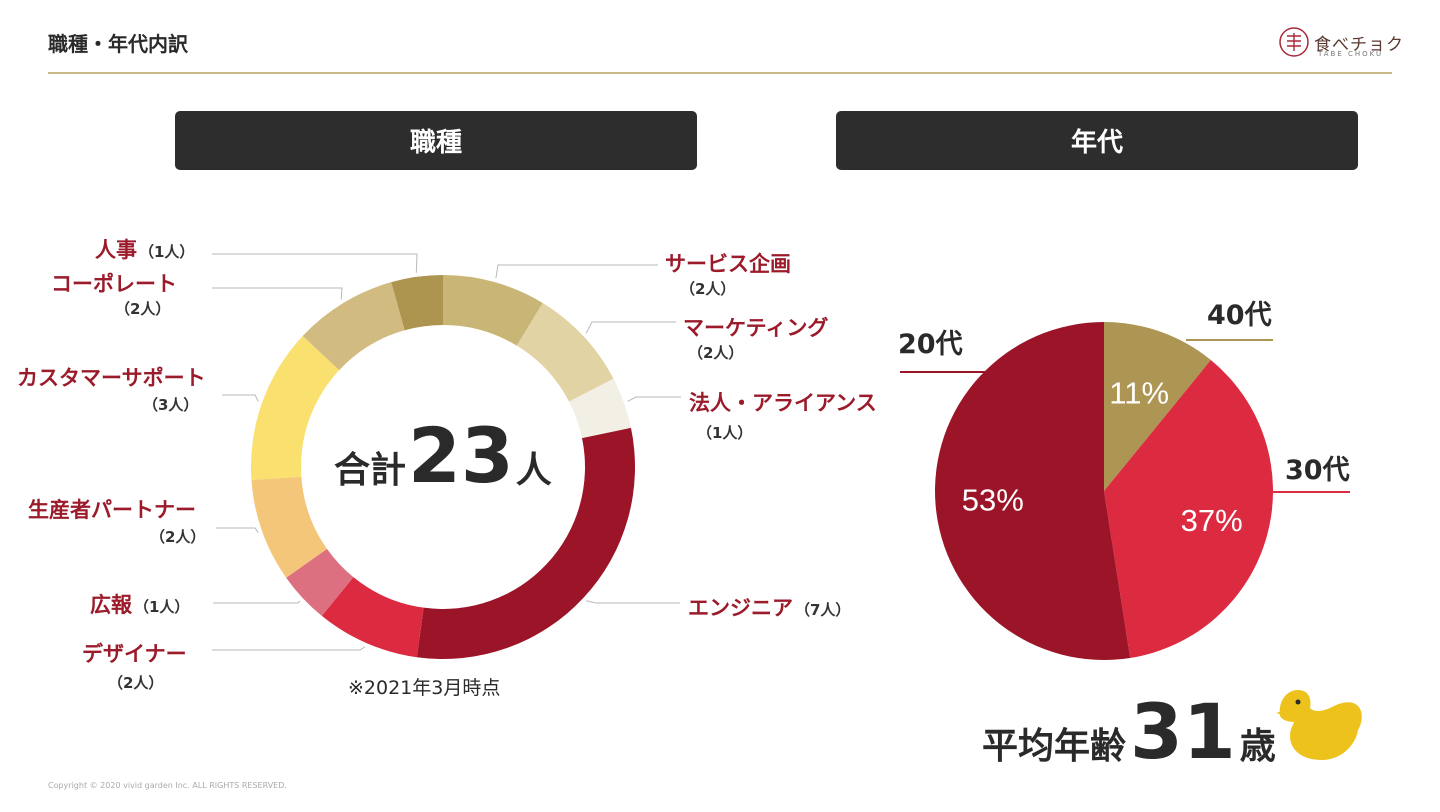  I want to click on total-unit: 人, so click(533, 470).